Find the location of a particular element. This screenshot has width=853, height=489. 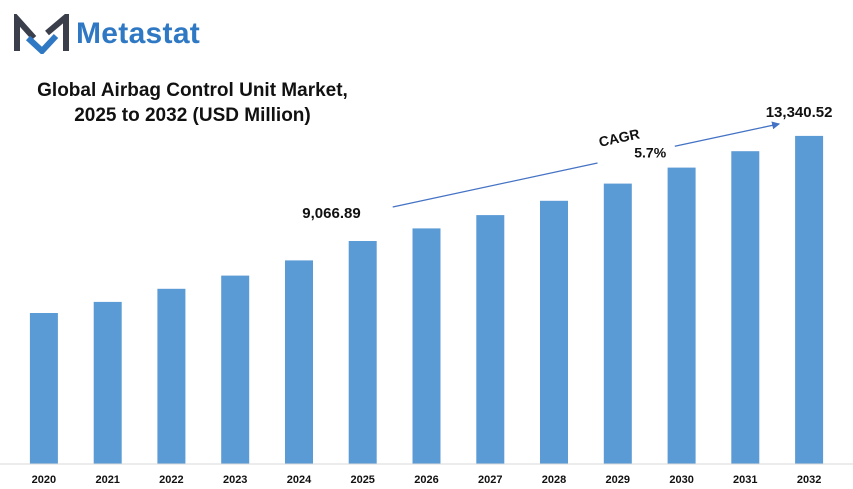

data-label-2032: 13,340.52 is located at coordinates (799, 112).